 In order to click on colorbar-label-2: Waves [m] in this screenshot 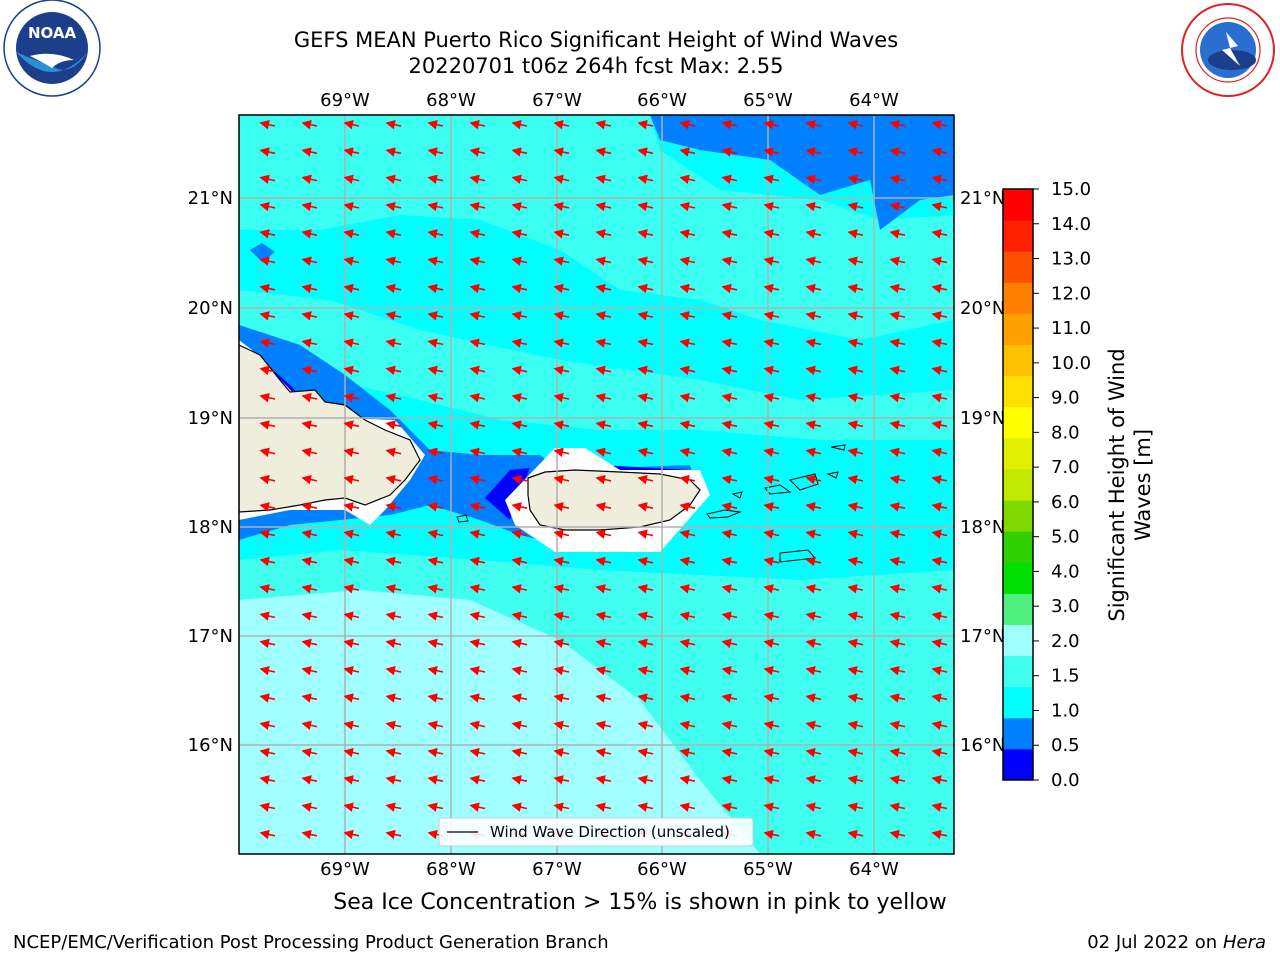, I will do `click(1143, 485)`.